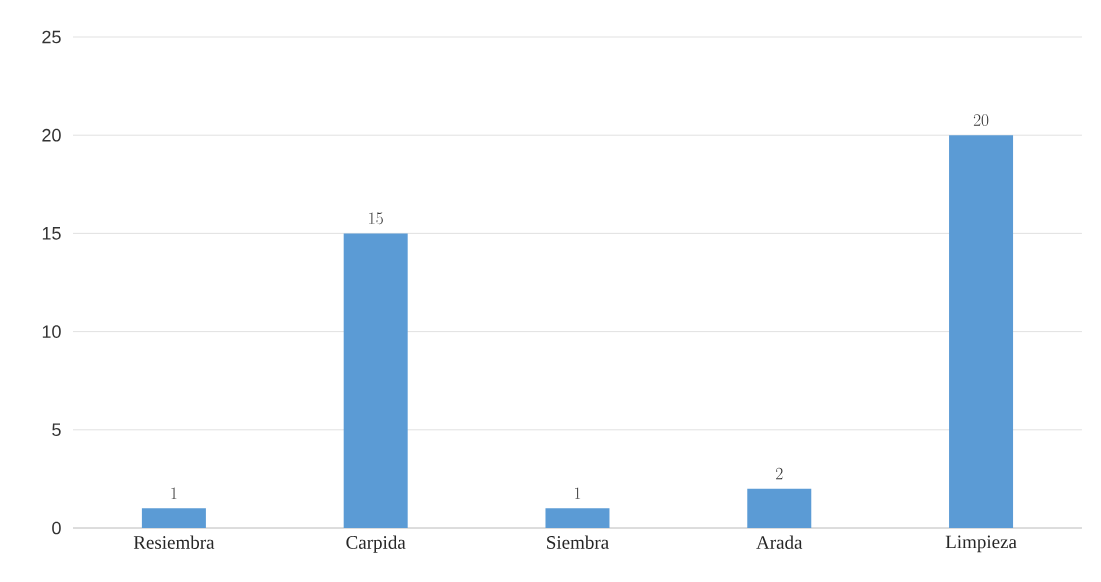  What do you see at coordinates (981, 120) in the screenshot?
I see `data-label: 20` at bounding box center [981, 120].